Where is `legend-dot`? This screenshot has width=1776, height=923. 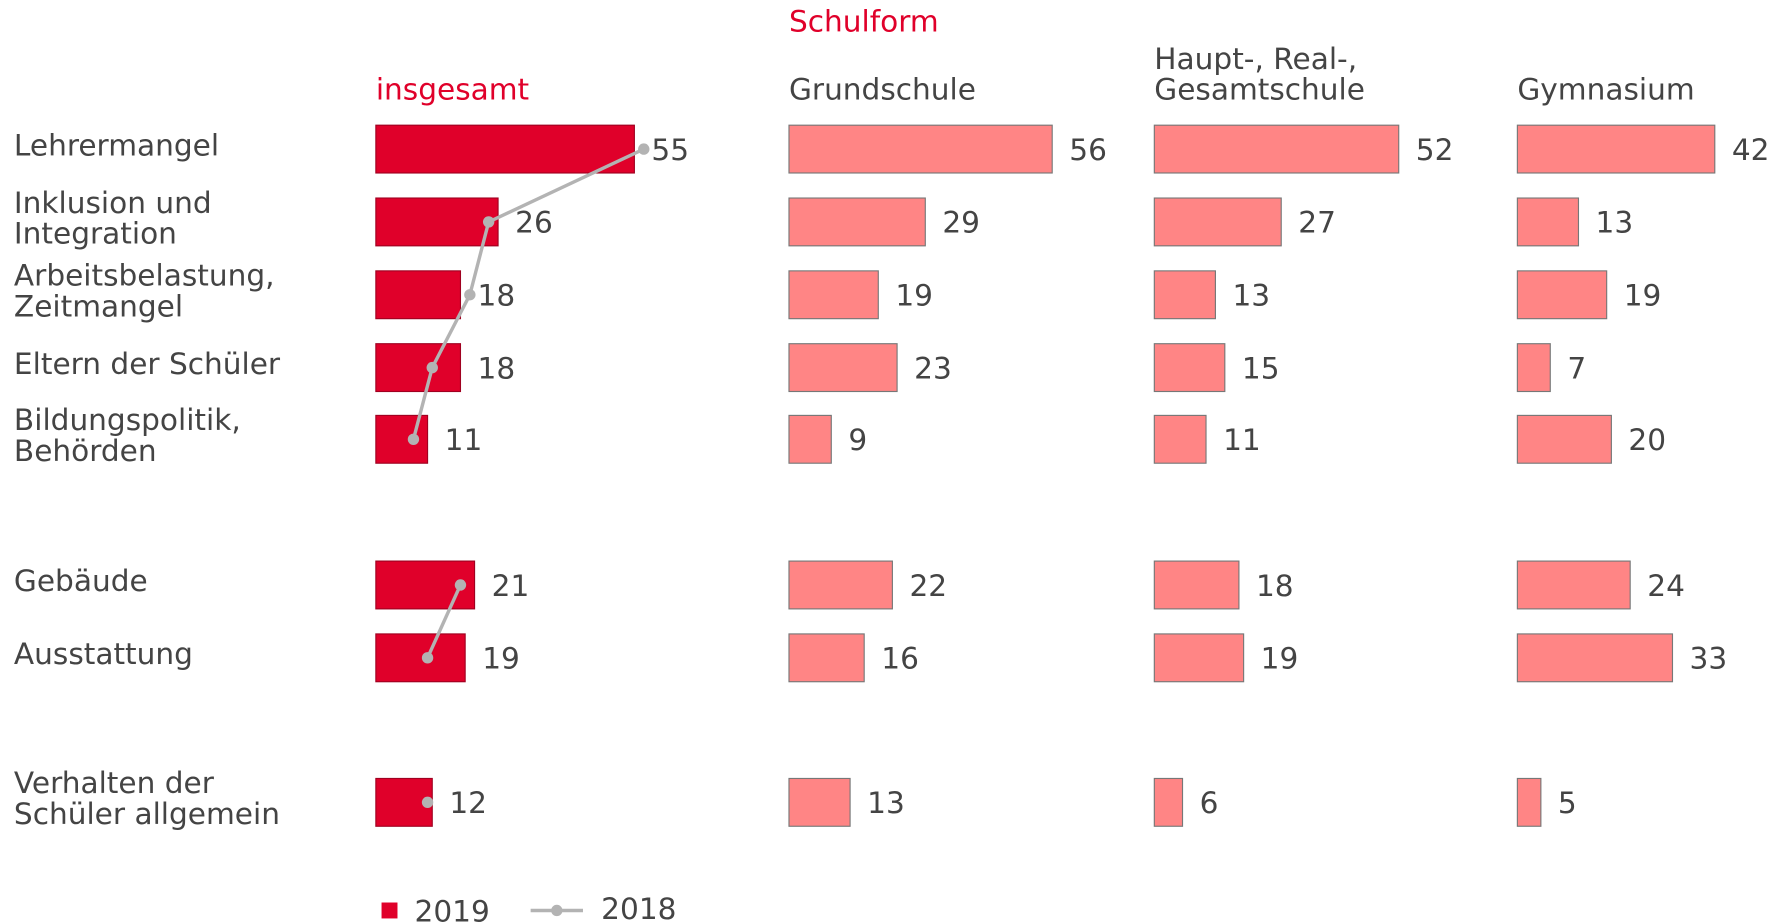 legend-dot is located at coordinates (557, 910).